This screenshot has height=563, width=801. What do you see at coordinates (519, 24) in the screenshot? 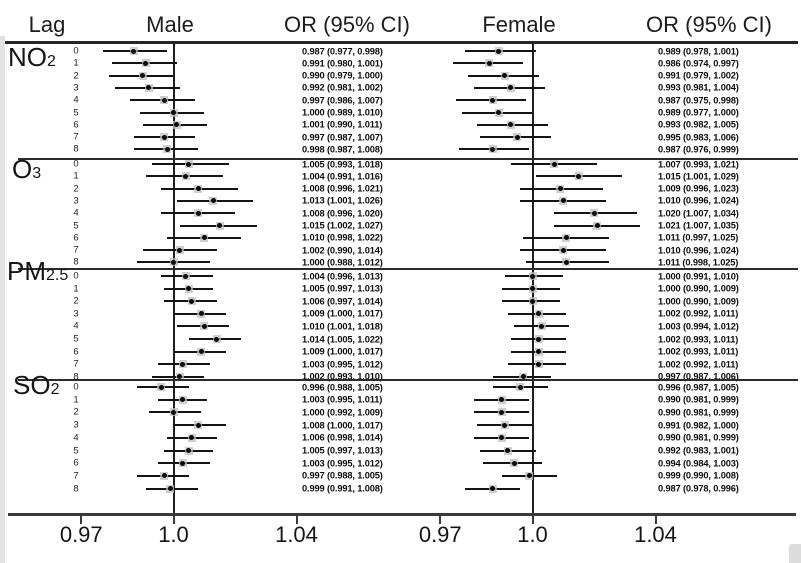
I see `column-header-female: Female` at bounding box center [519, 24].